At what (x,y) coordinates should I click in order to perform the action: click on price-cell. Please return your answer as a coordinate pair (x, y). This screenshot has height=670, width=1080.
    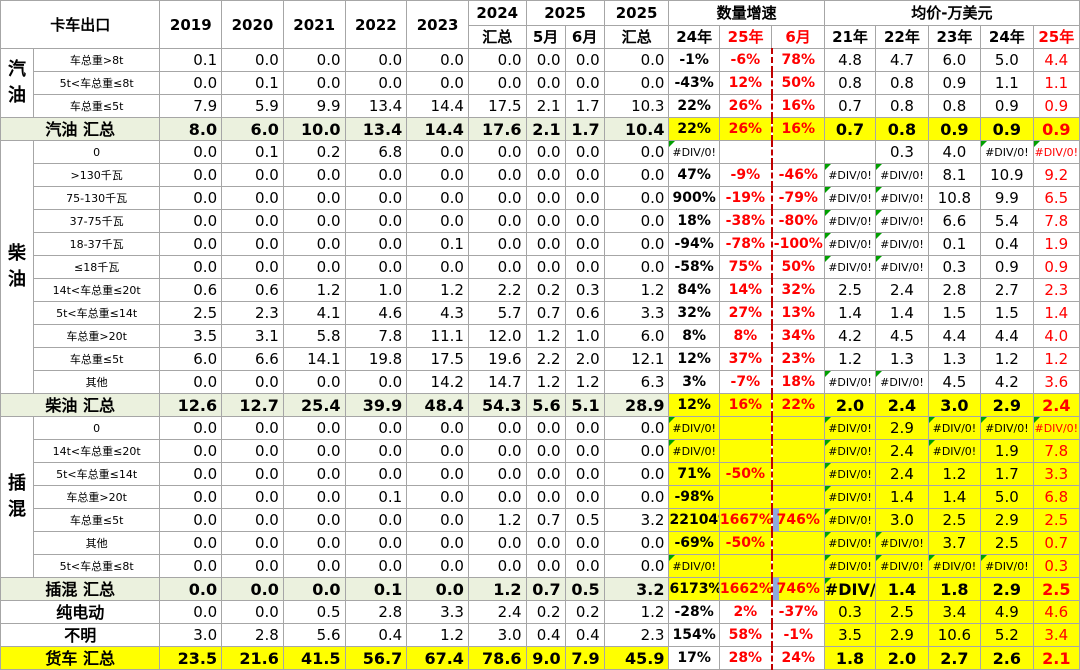
    Looking at the image, I should click on (850, 152).